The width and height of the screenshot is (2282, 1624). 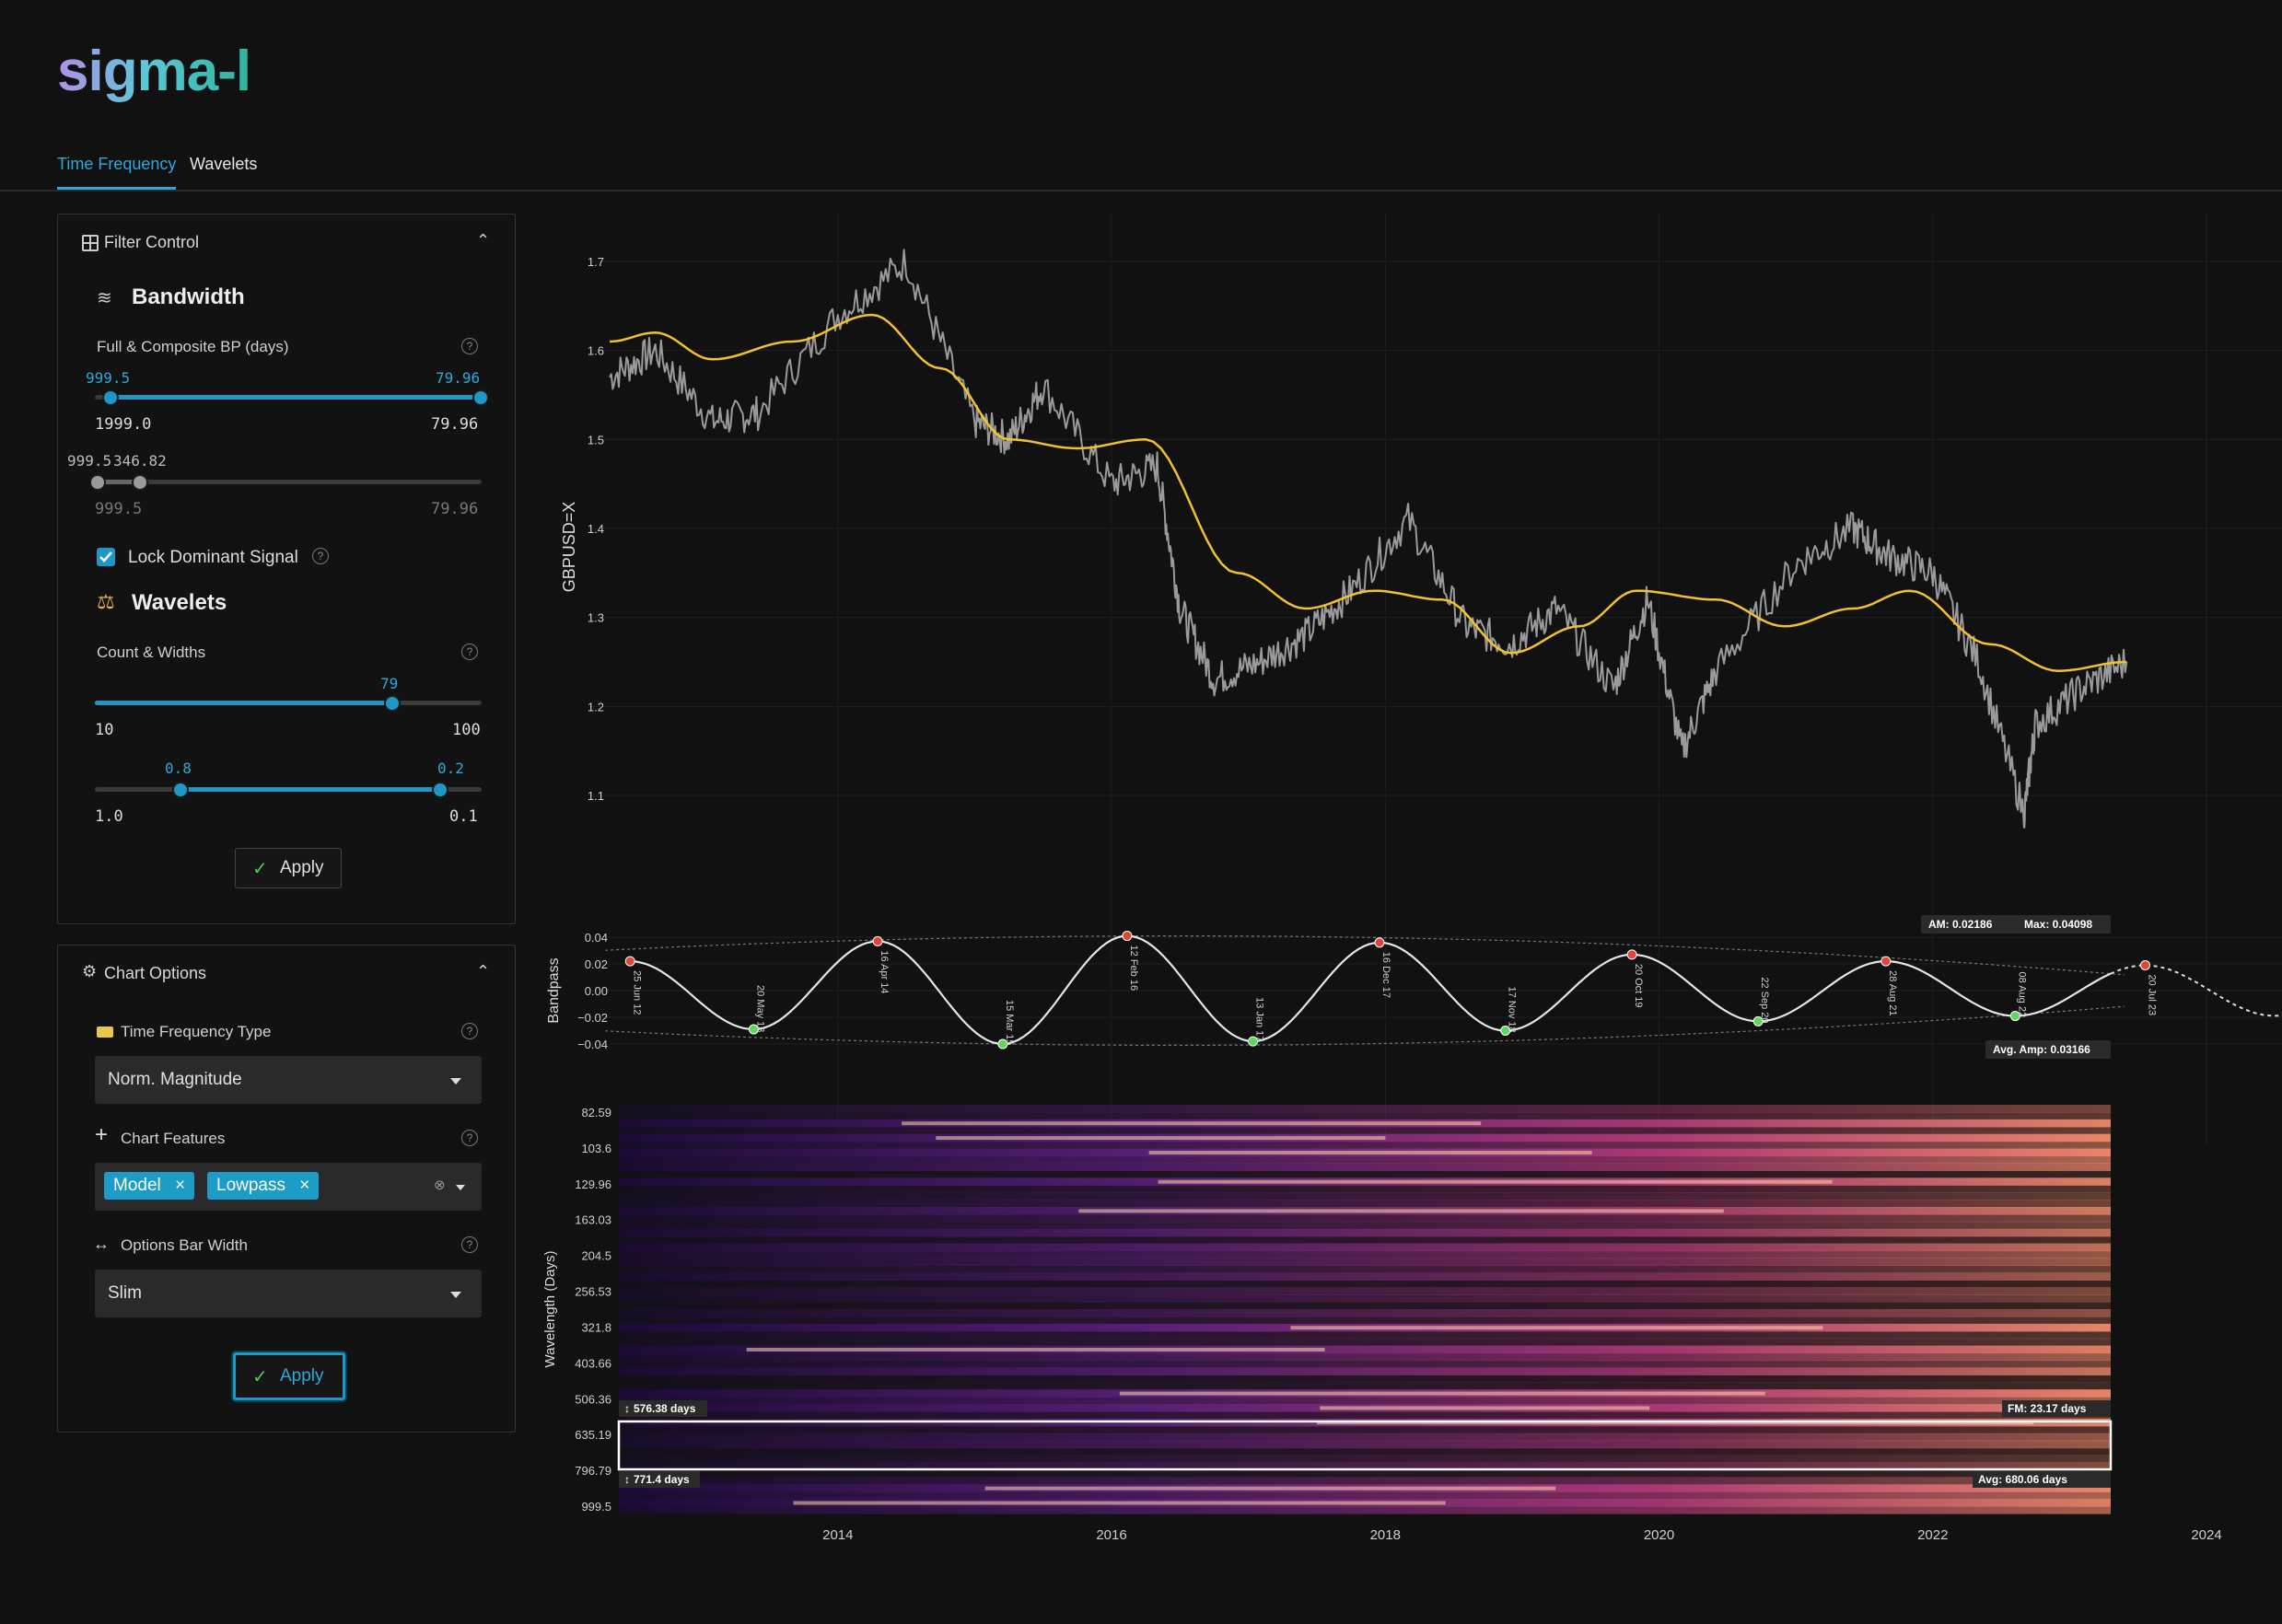 I want to click on wavelets-heading: Wavelets, so click(x=179, y=602).